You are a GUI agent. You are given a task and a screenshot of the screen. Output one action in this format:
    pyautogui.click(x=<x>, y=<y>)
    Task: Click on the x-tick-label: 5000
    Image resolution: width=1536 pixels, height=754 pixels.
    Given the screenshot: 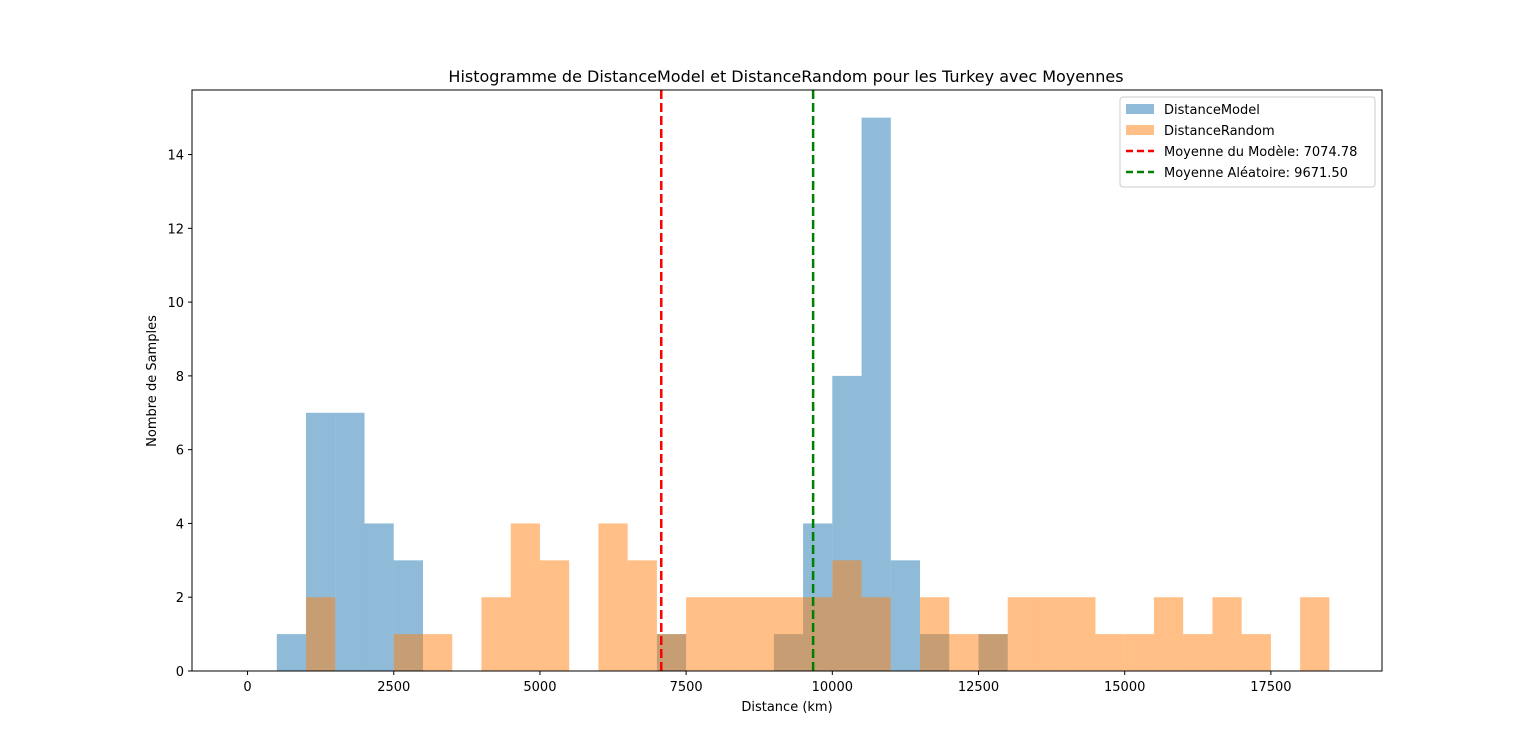 What is the action you would take?
    pyautogui.click(x=539, y=687)
    